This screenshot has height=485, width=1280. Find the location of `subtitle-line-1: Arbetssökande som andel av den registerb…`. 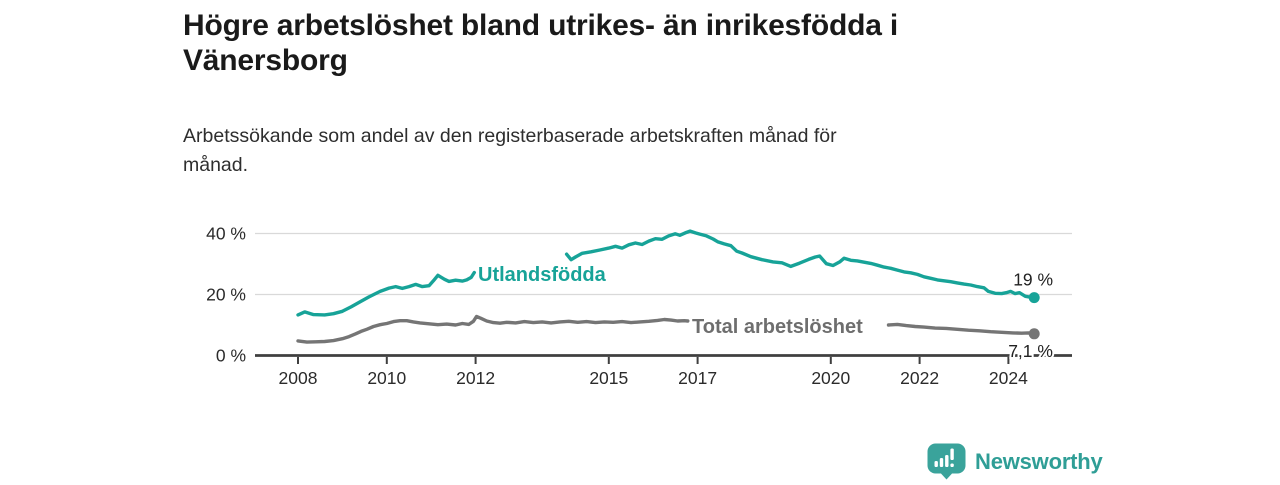

subtitle-line-1: Arbetssökande som andel av den registerb… is located at coordinates (510, 136).